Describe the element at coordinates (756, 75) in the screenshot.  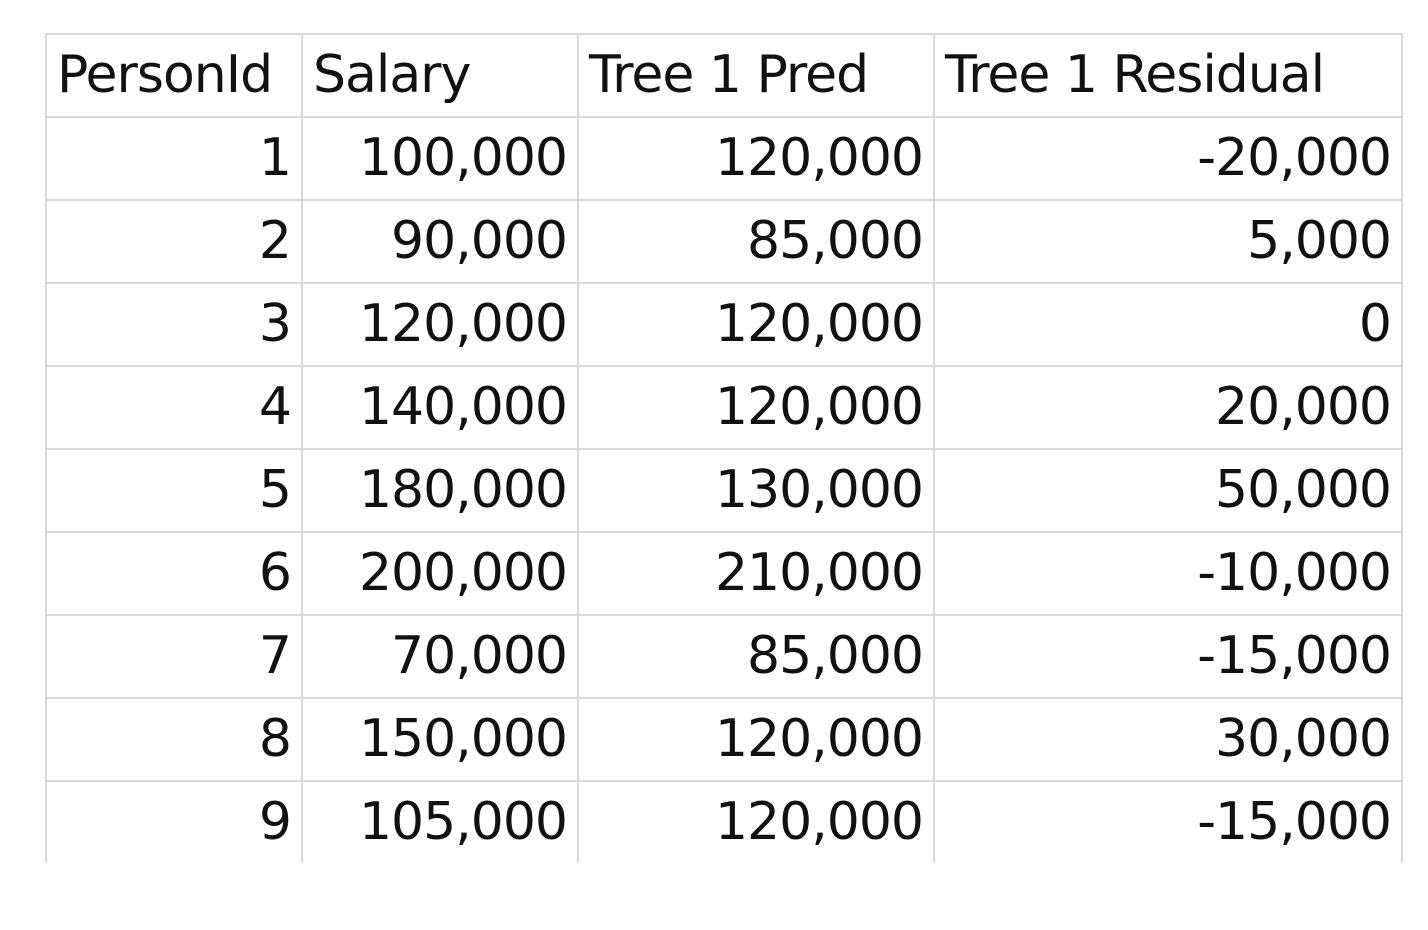
I see `header-cell-tree1-pred: Tree 1 Pred` at that location.